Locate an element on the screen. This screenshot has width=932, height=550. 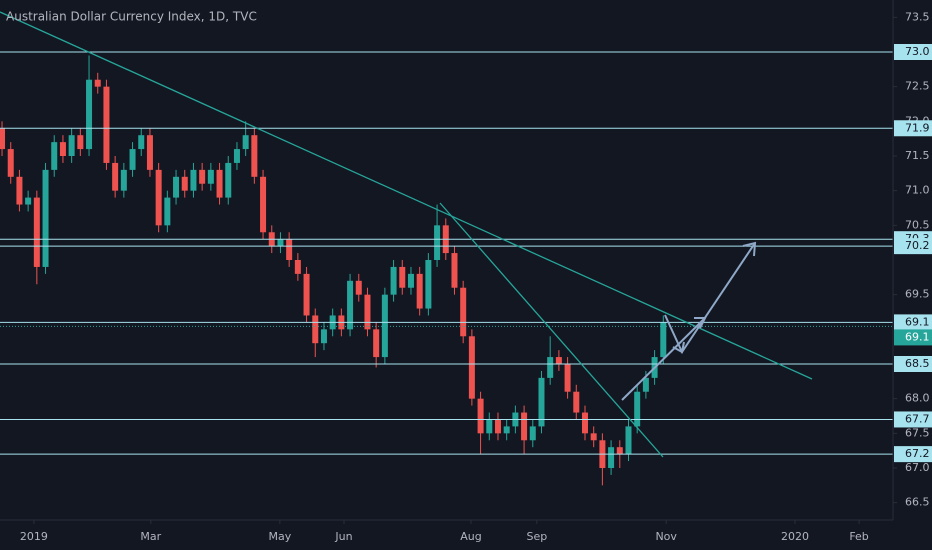
y-tick-label: 71.5 is located at coordinates (917, 155).